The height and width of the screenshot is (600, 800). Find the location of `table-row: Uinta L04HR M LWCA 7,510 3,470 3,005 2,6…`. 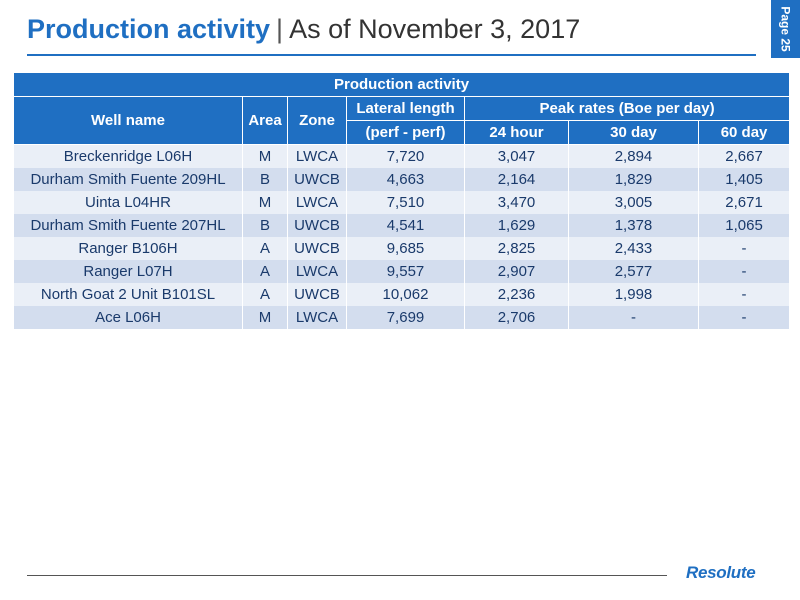

table-row: Uinta L04HR M LWCA 7,510 3,470 3,005 2,6… is located at coordinates (402, 202).